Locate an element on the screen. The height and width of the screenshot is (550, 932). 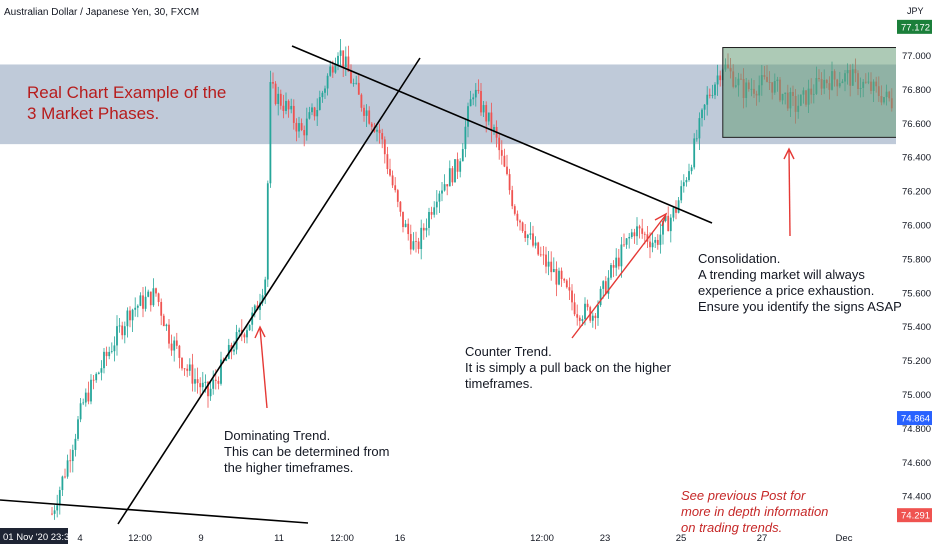
counter-trendline is located at coordinates (502, 134).